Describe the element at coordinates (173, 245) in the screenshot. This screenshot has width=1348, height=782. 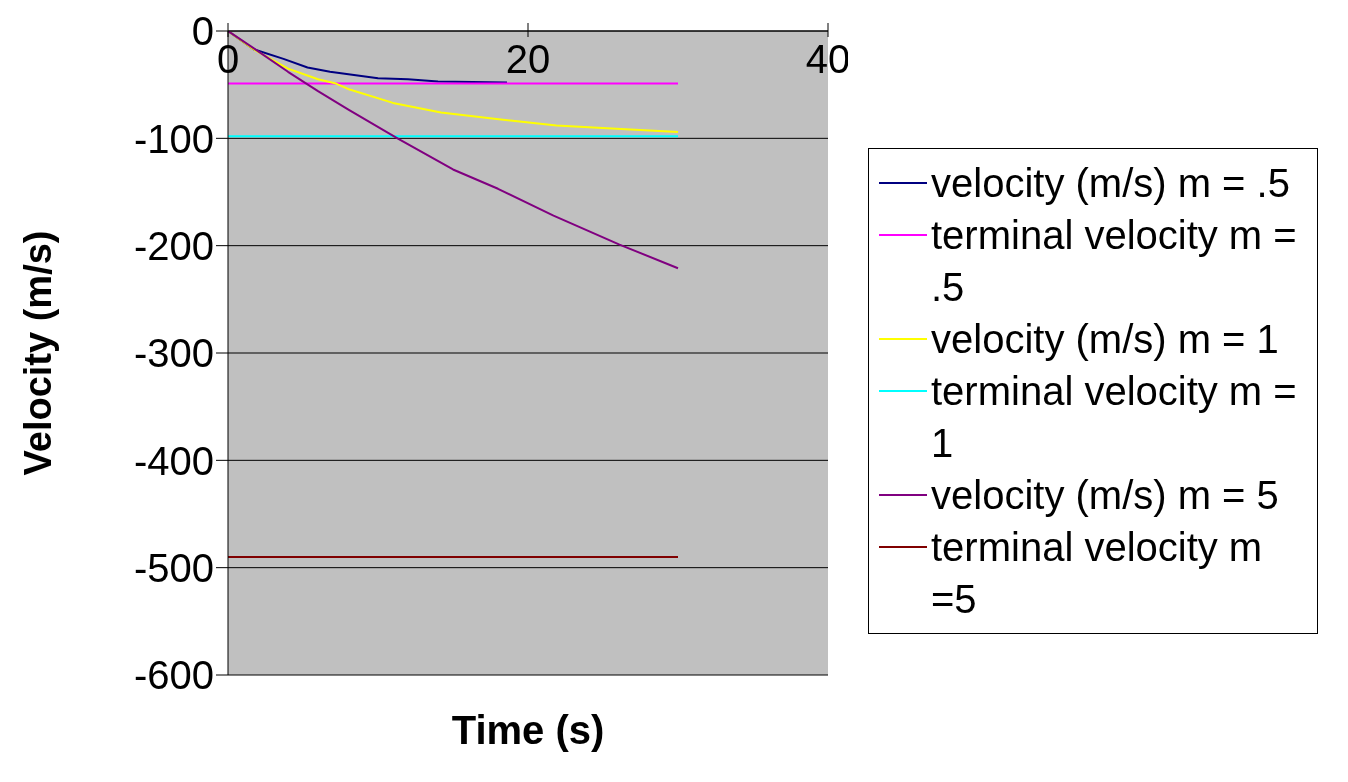
I see `y-tick-label: -200` at that location.